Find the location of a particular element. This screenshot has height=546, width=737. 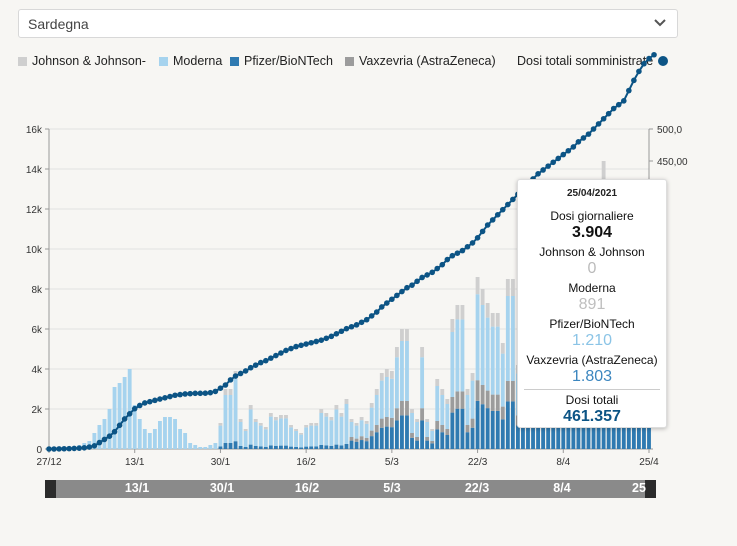

navigator-handle-left is located at coordinates (50, 489).